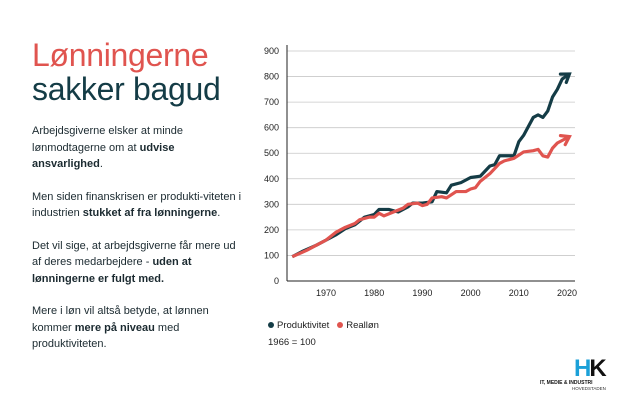  I want to click on series-line-realloen, so click(431, 197).